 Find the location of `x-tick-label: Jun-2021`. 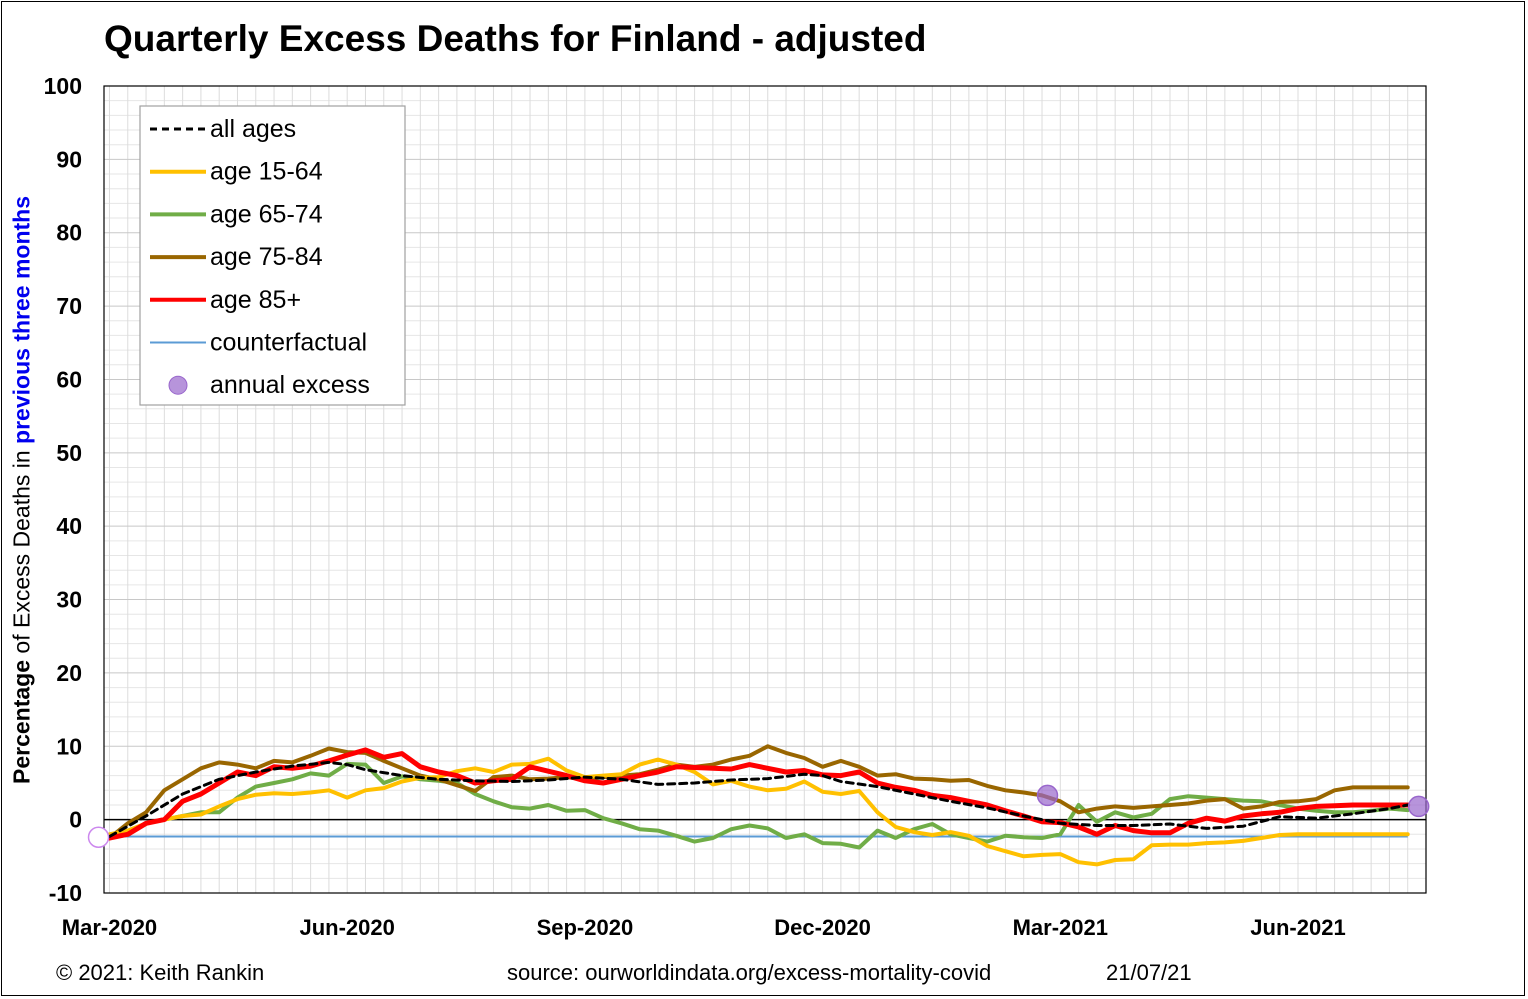

x-tick-label: Jun-2021 is located at coordinates (1297, 927).